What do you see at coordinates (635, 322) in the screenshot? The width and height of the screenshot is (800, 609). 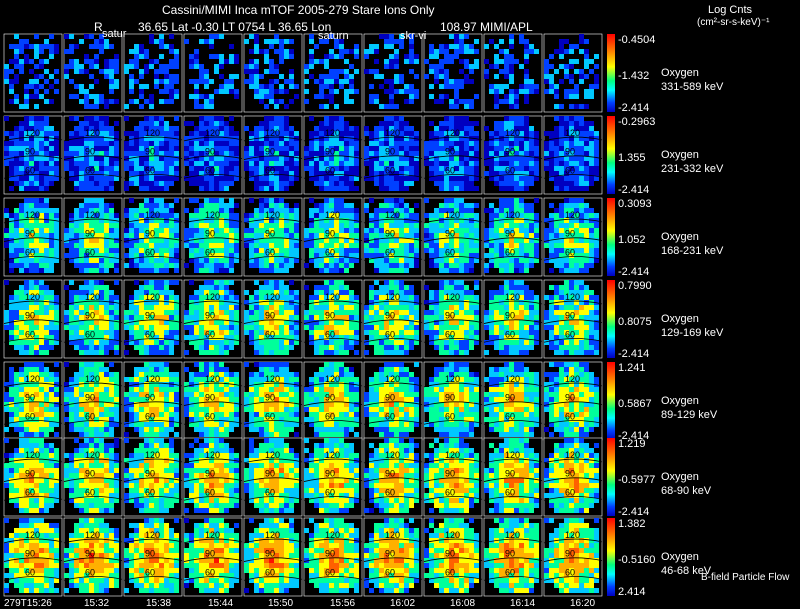 I see `colorbar-mid: 0.8075` at bounding box center [635, 322].